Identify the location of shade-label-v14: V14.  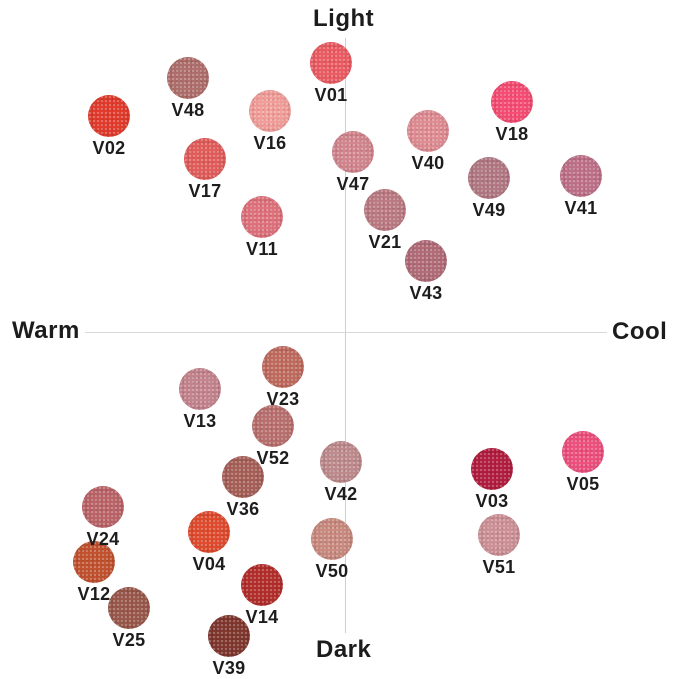
(262, 617).